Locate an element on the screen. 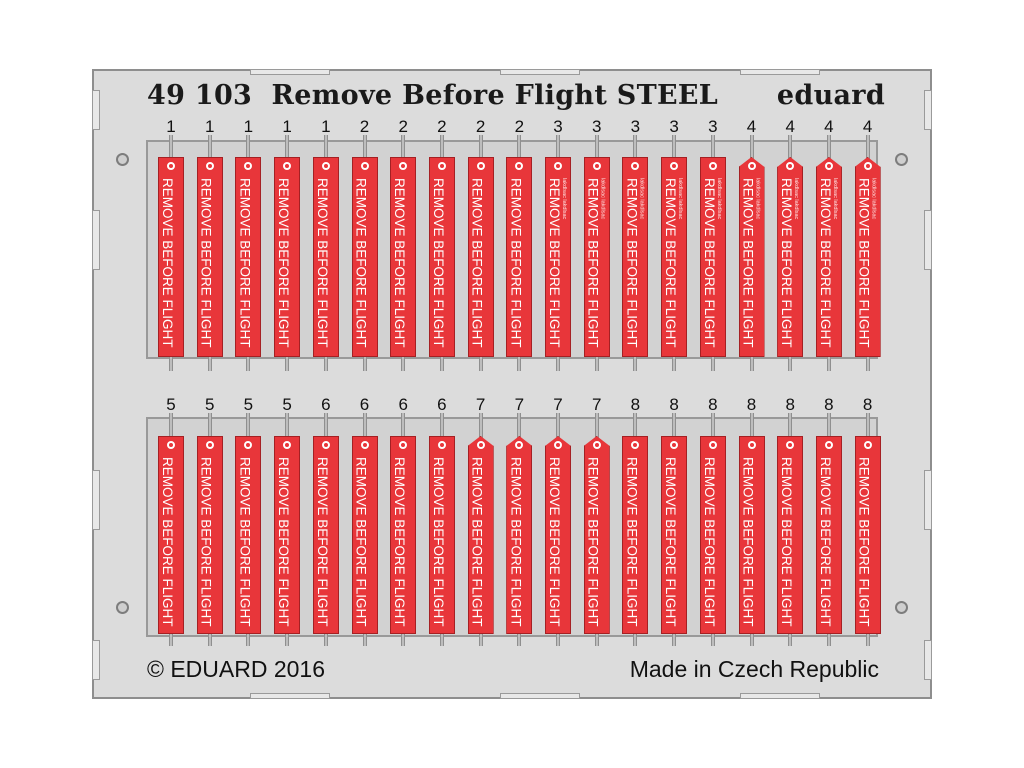  mounting-hole is located at coordinates (122, 159).